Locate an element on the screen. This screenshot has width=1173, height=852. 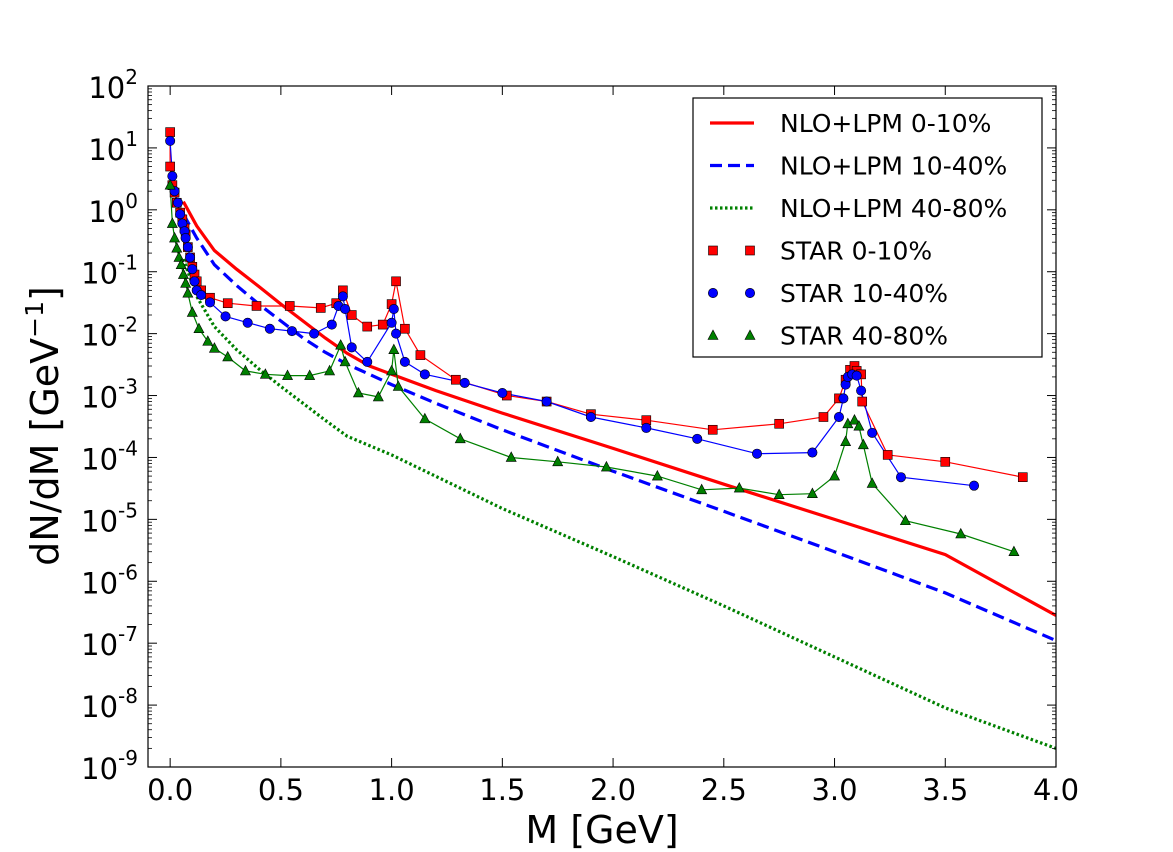
y-axis-label-main: dN/dM [GeV is located at coordinates (45, 452).